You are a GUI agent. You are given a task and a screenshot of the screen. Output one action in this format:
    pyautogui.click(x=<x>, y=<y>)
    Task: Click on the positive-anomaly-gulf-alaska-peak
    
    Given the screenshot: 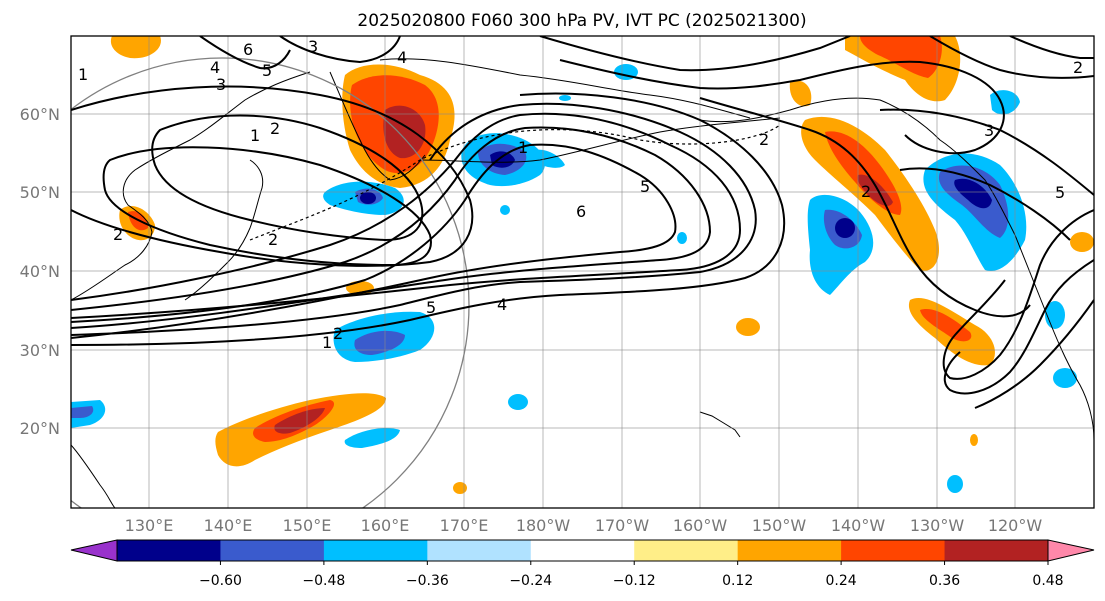 What is the action you would take?
    pyautogui.click(x=875, y=190)
    